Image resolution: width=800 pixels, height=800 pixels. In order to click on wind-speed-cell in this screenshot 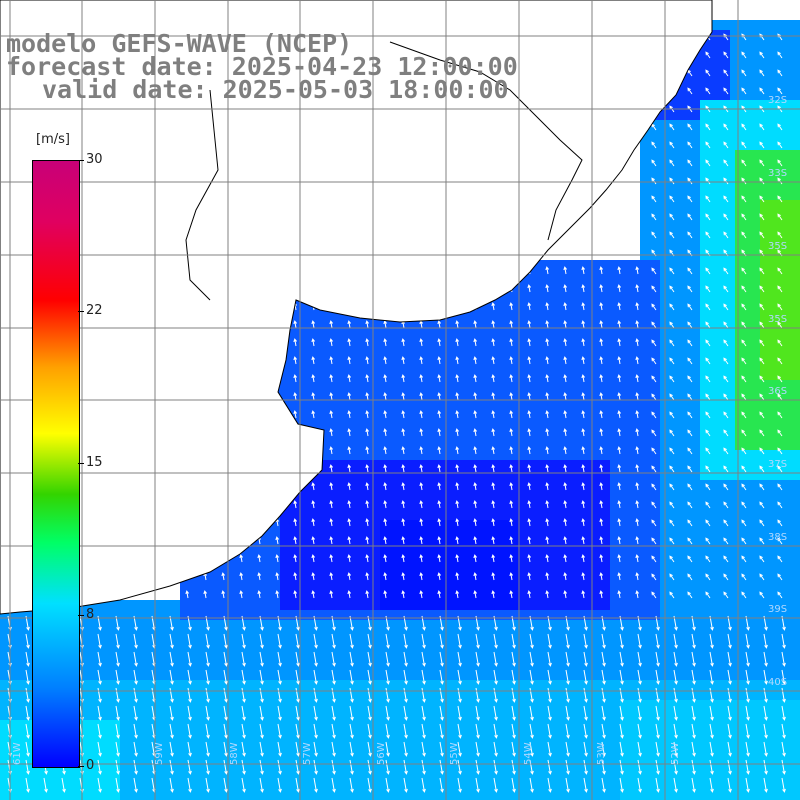, I will do `click(710, 750)`.